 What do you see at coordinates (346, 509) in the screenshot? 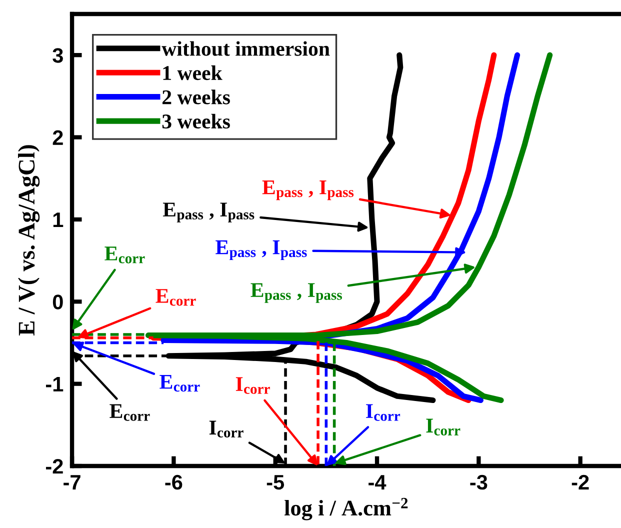
I see `x-axis-title: log i / A.cm$^{−2}$` at bounding box center [346, 509].